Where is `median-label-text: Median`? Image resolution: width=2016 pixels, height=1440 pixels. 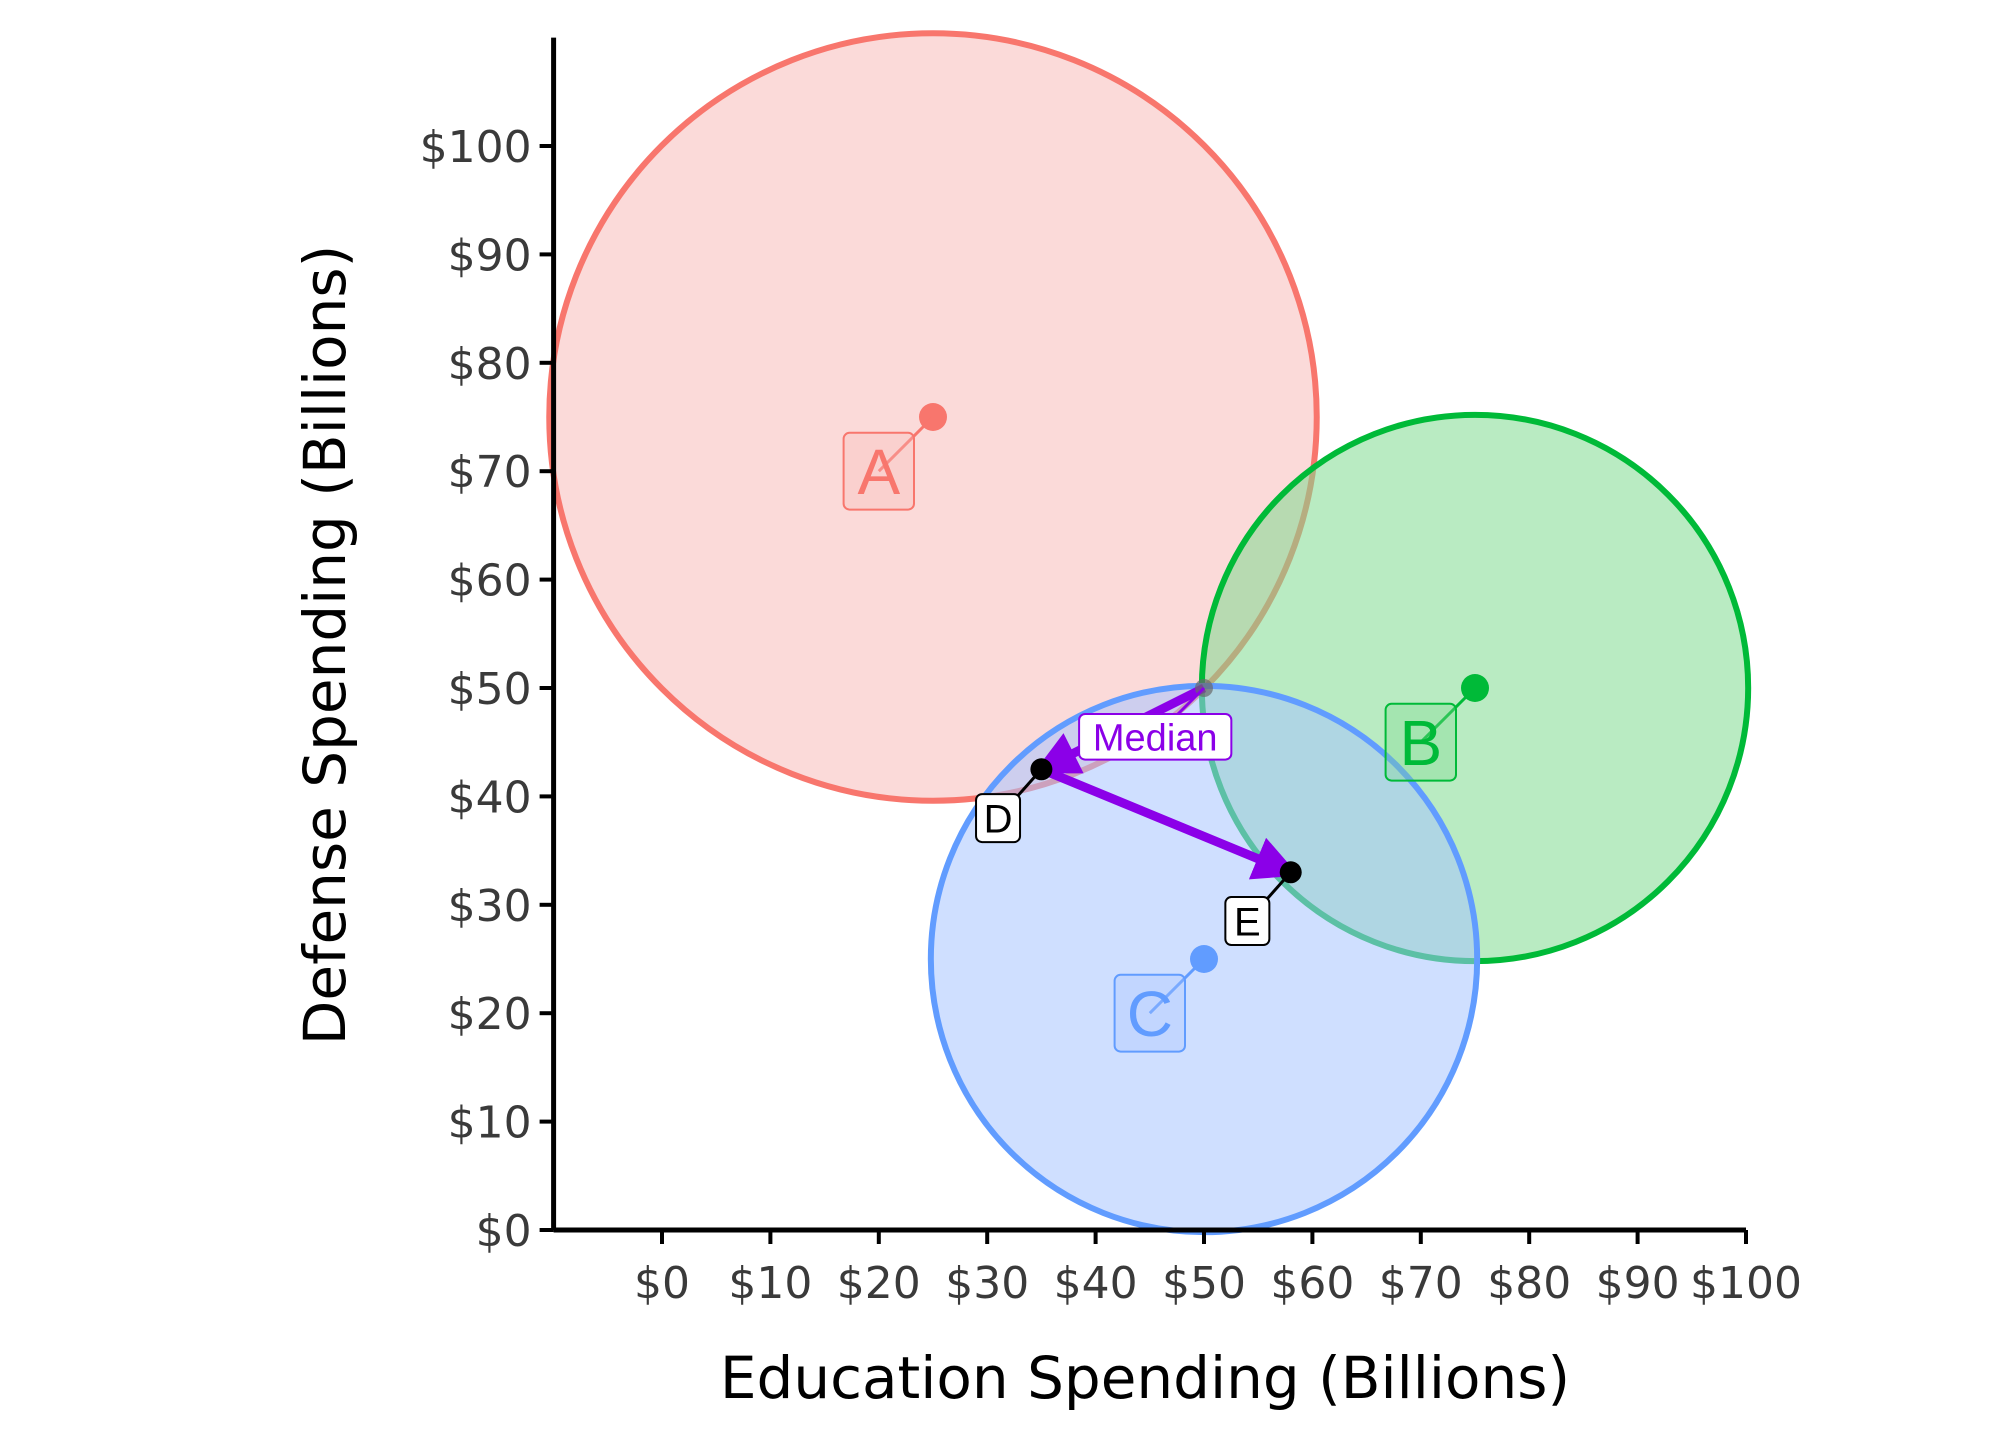 median-label-text: Median is located at coordinates (1155, 738).